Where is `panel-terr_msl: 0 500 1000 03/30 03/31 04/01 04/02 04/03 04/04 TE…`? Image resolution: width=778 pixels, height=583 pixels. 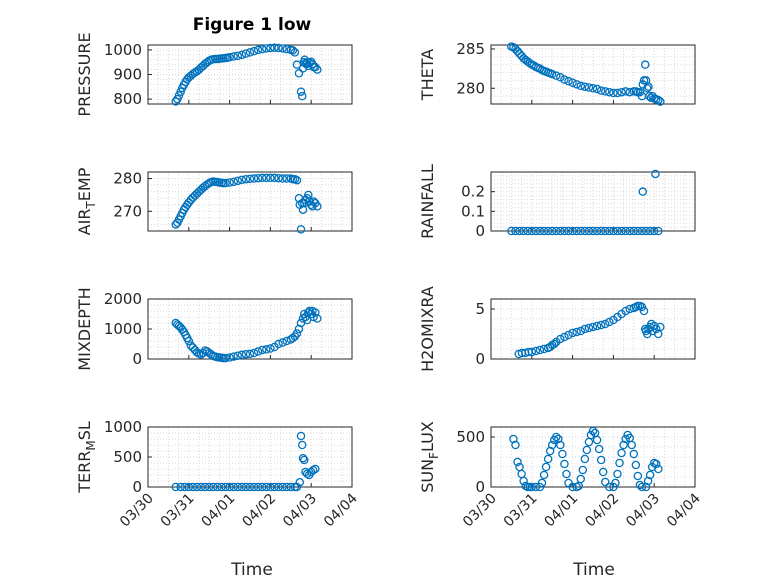
panel-terr_msl: 0 500 1000 03/30 03/31 04/01 04/02 04/03 04/04 TE… is located at coordinates (218, 474).